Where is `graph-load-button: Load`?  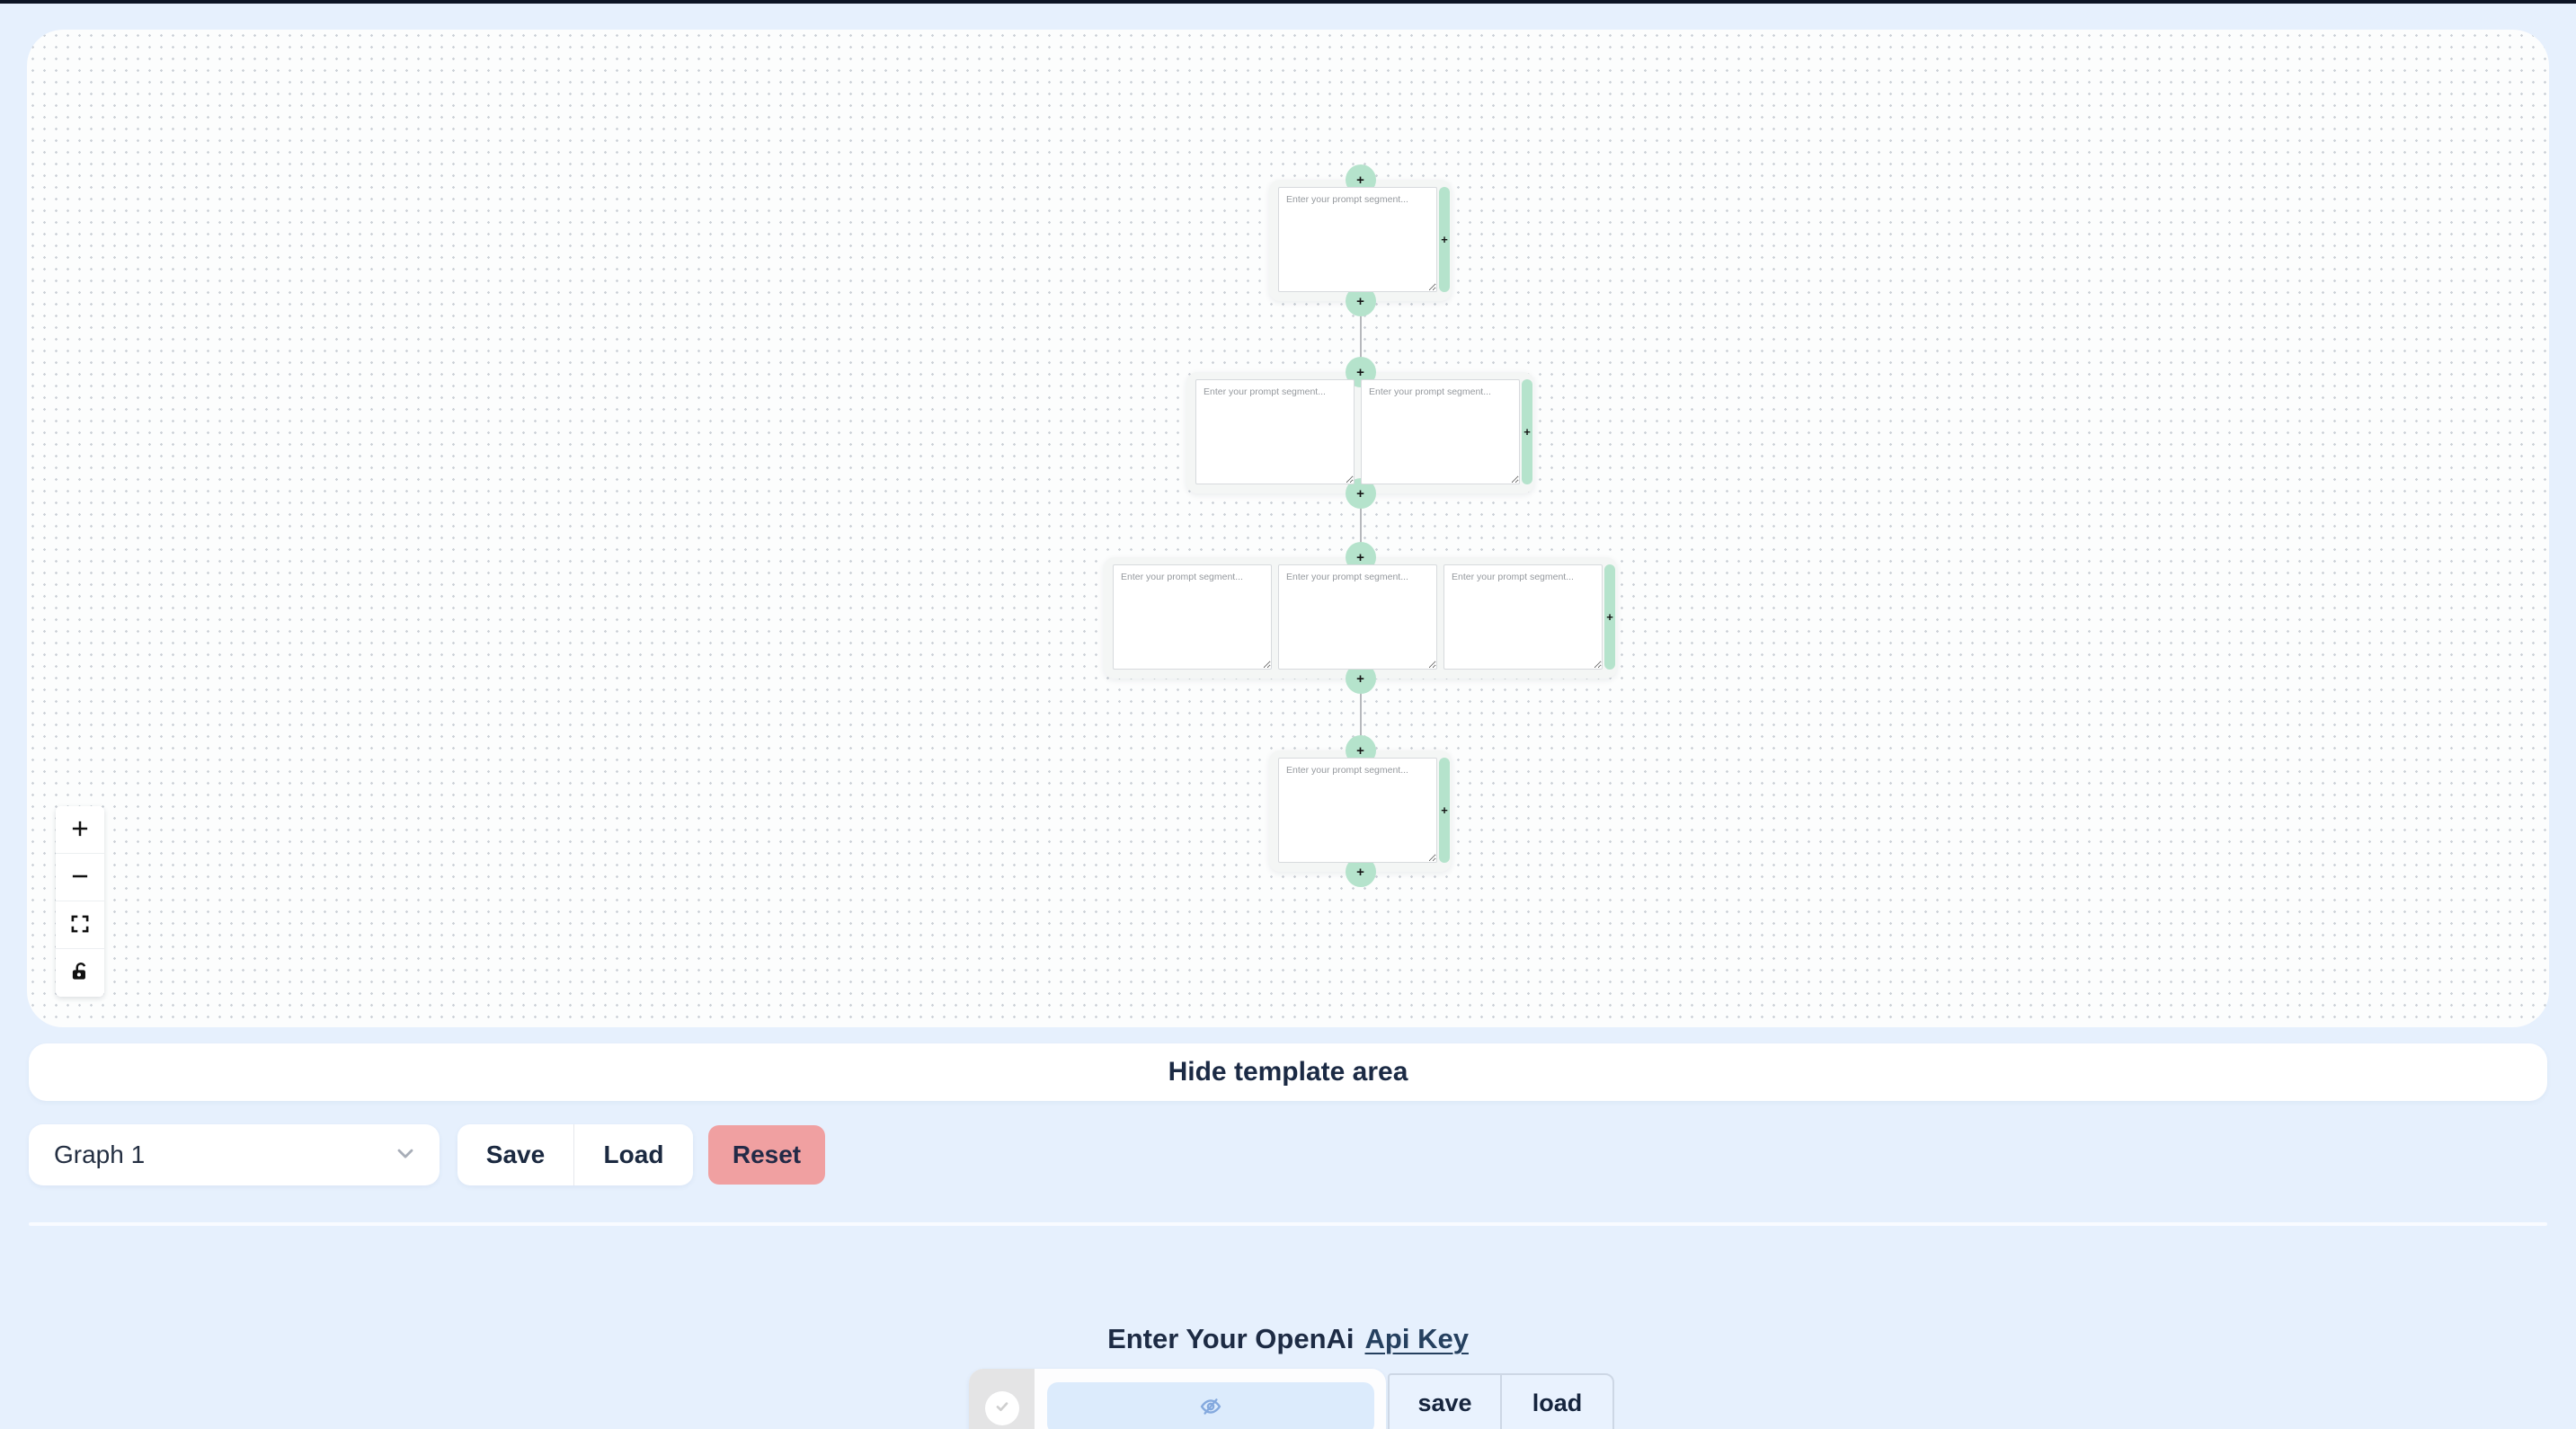 graph-load-button: Load is located at coordinates (633, 1155).